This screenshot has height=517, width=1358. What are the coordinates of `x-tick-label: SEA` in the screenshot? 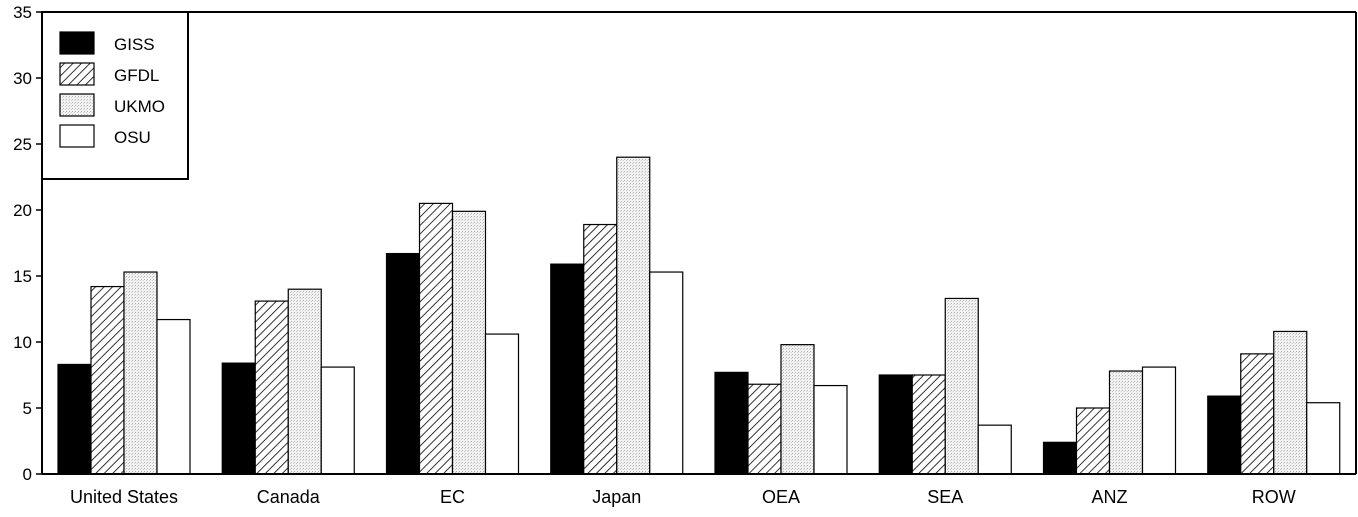 It's located at (945, 497).